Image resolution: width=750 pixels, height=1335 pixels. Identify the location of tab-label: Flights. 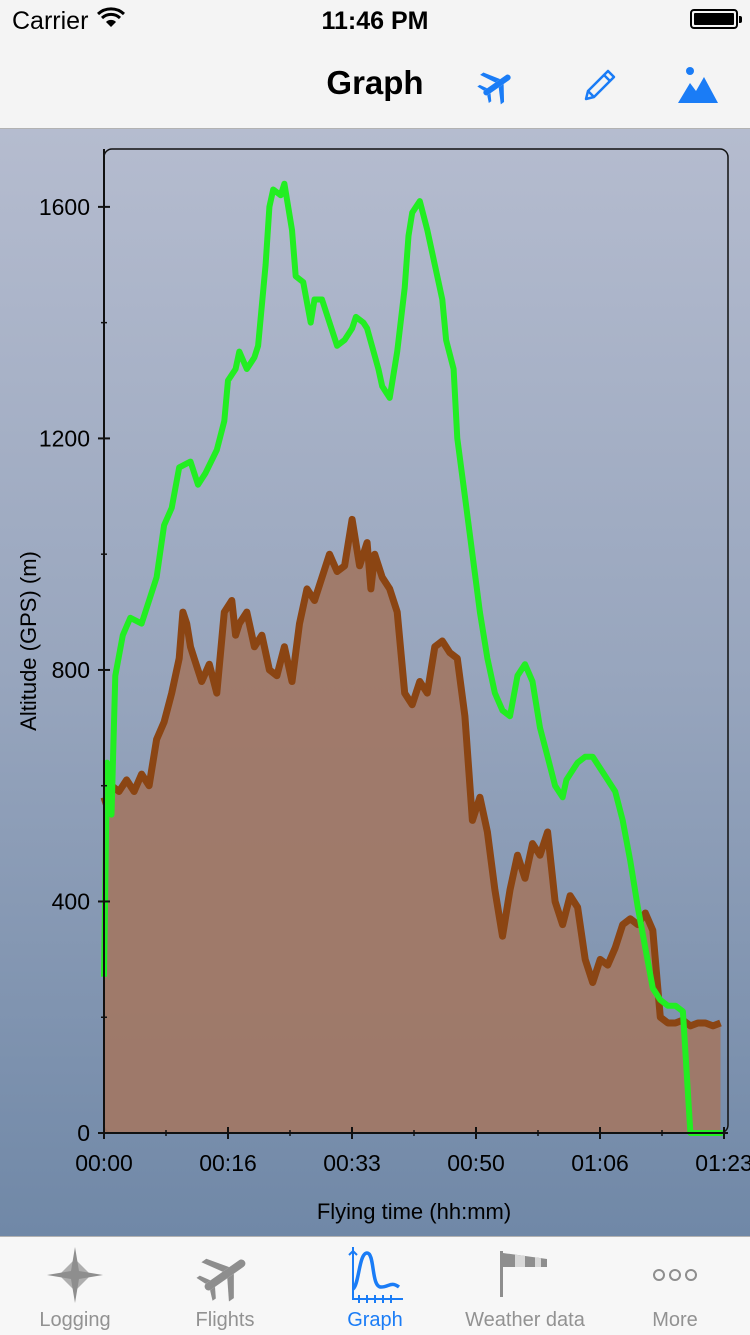
(225, 1320).